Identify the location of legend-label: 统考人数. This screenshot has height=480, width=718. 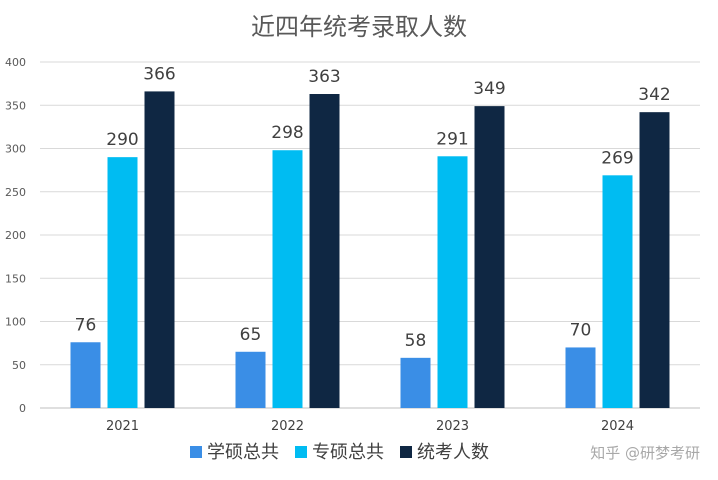
(453, 452).